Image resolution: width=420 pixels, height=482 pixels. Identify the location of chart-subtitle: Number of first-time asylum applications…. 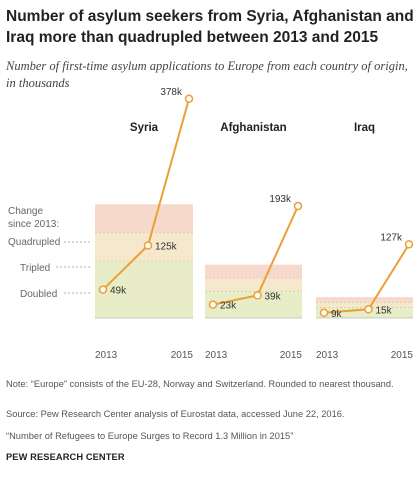
(207, 74).